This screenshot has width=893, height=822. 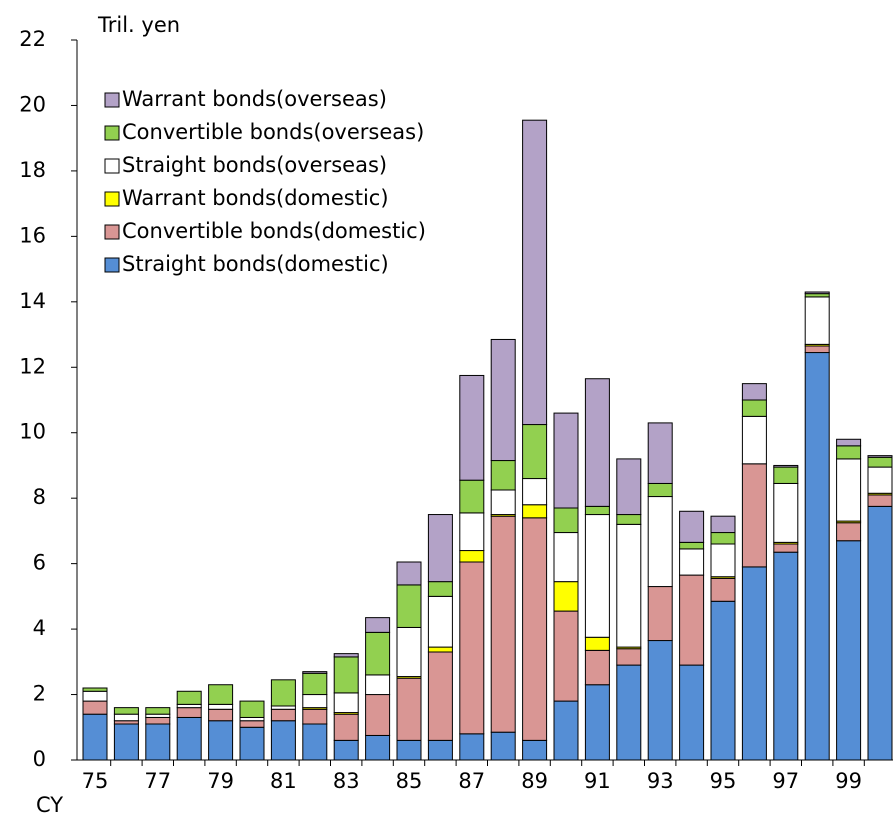 I want to click on x-tick-label: 95, so click(x=723, y=781).